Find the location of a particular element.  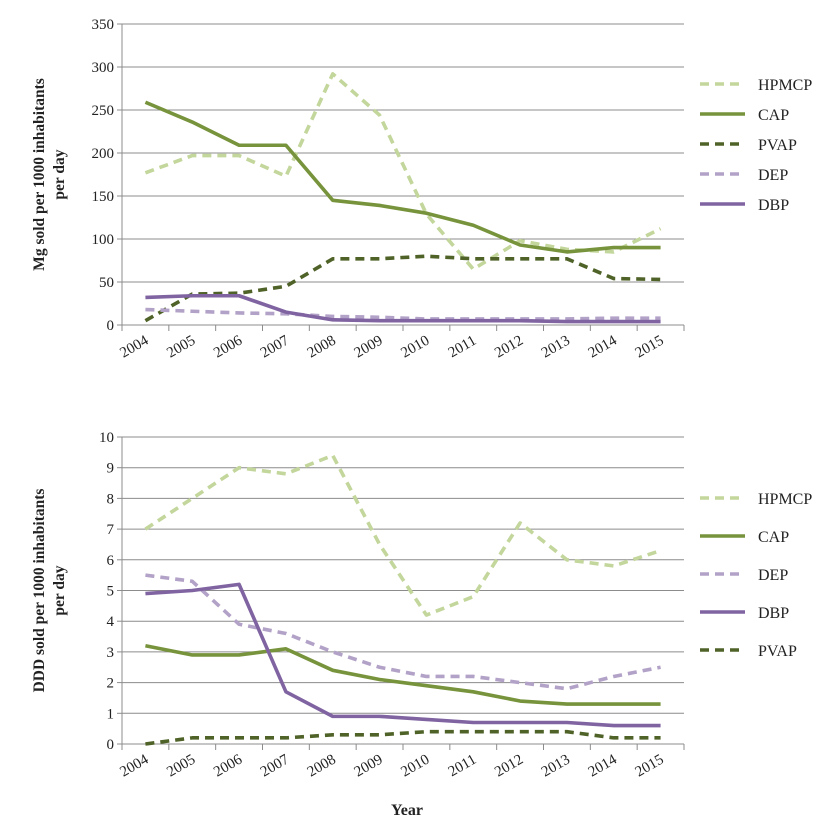

y-tick-label: 200 is located at coordinates (103, 154).